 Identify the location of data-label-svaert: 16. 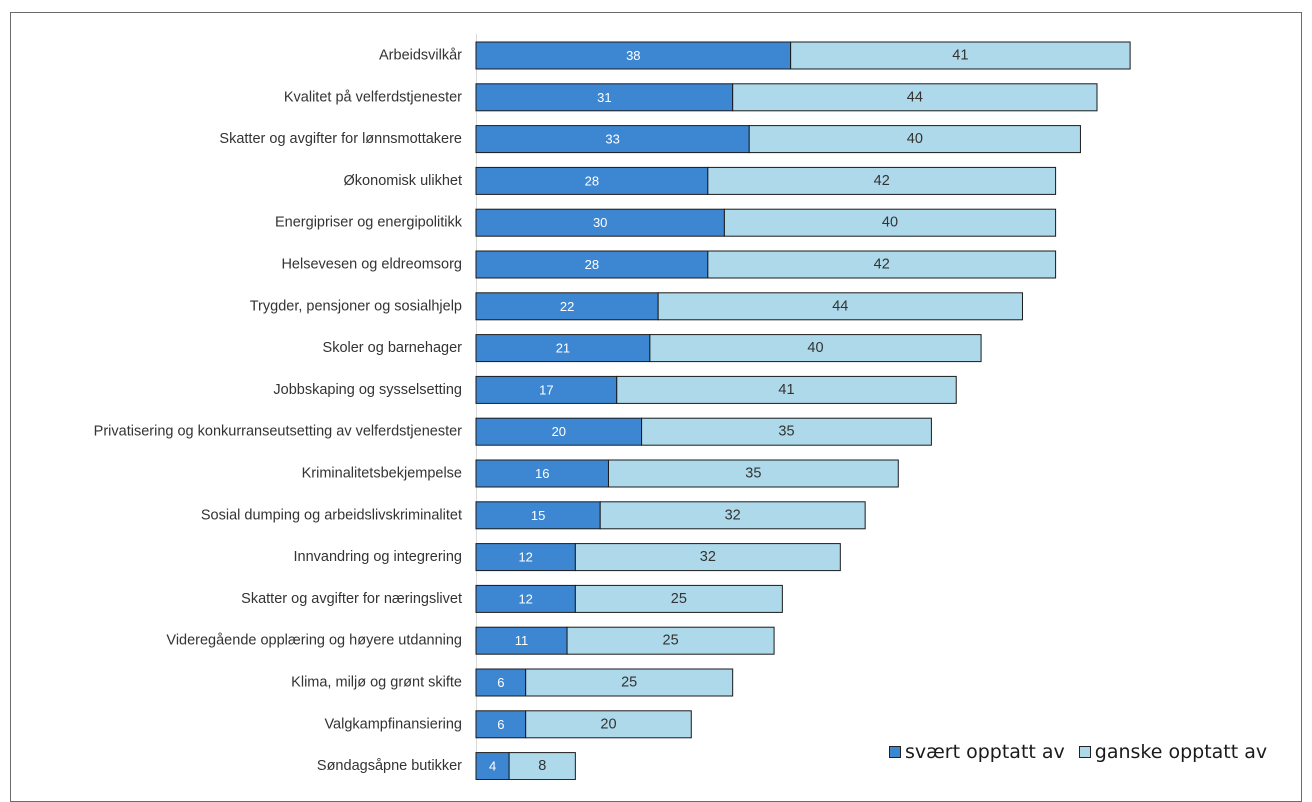
(542, 473).